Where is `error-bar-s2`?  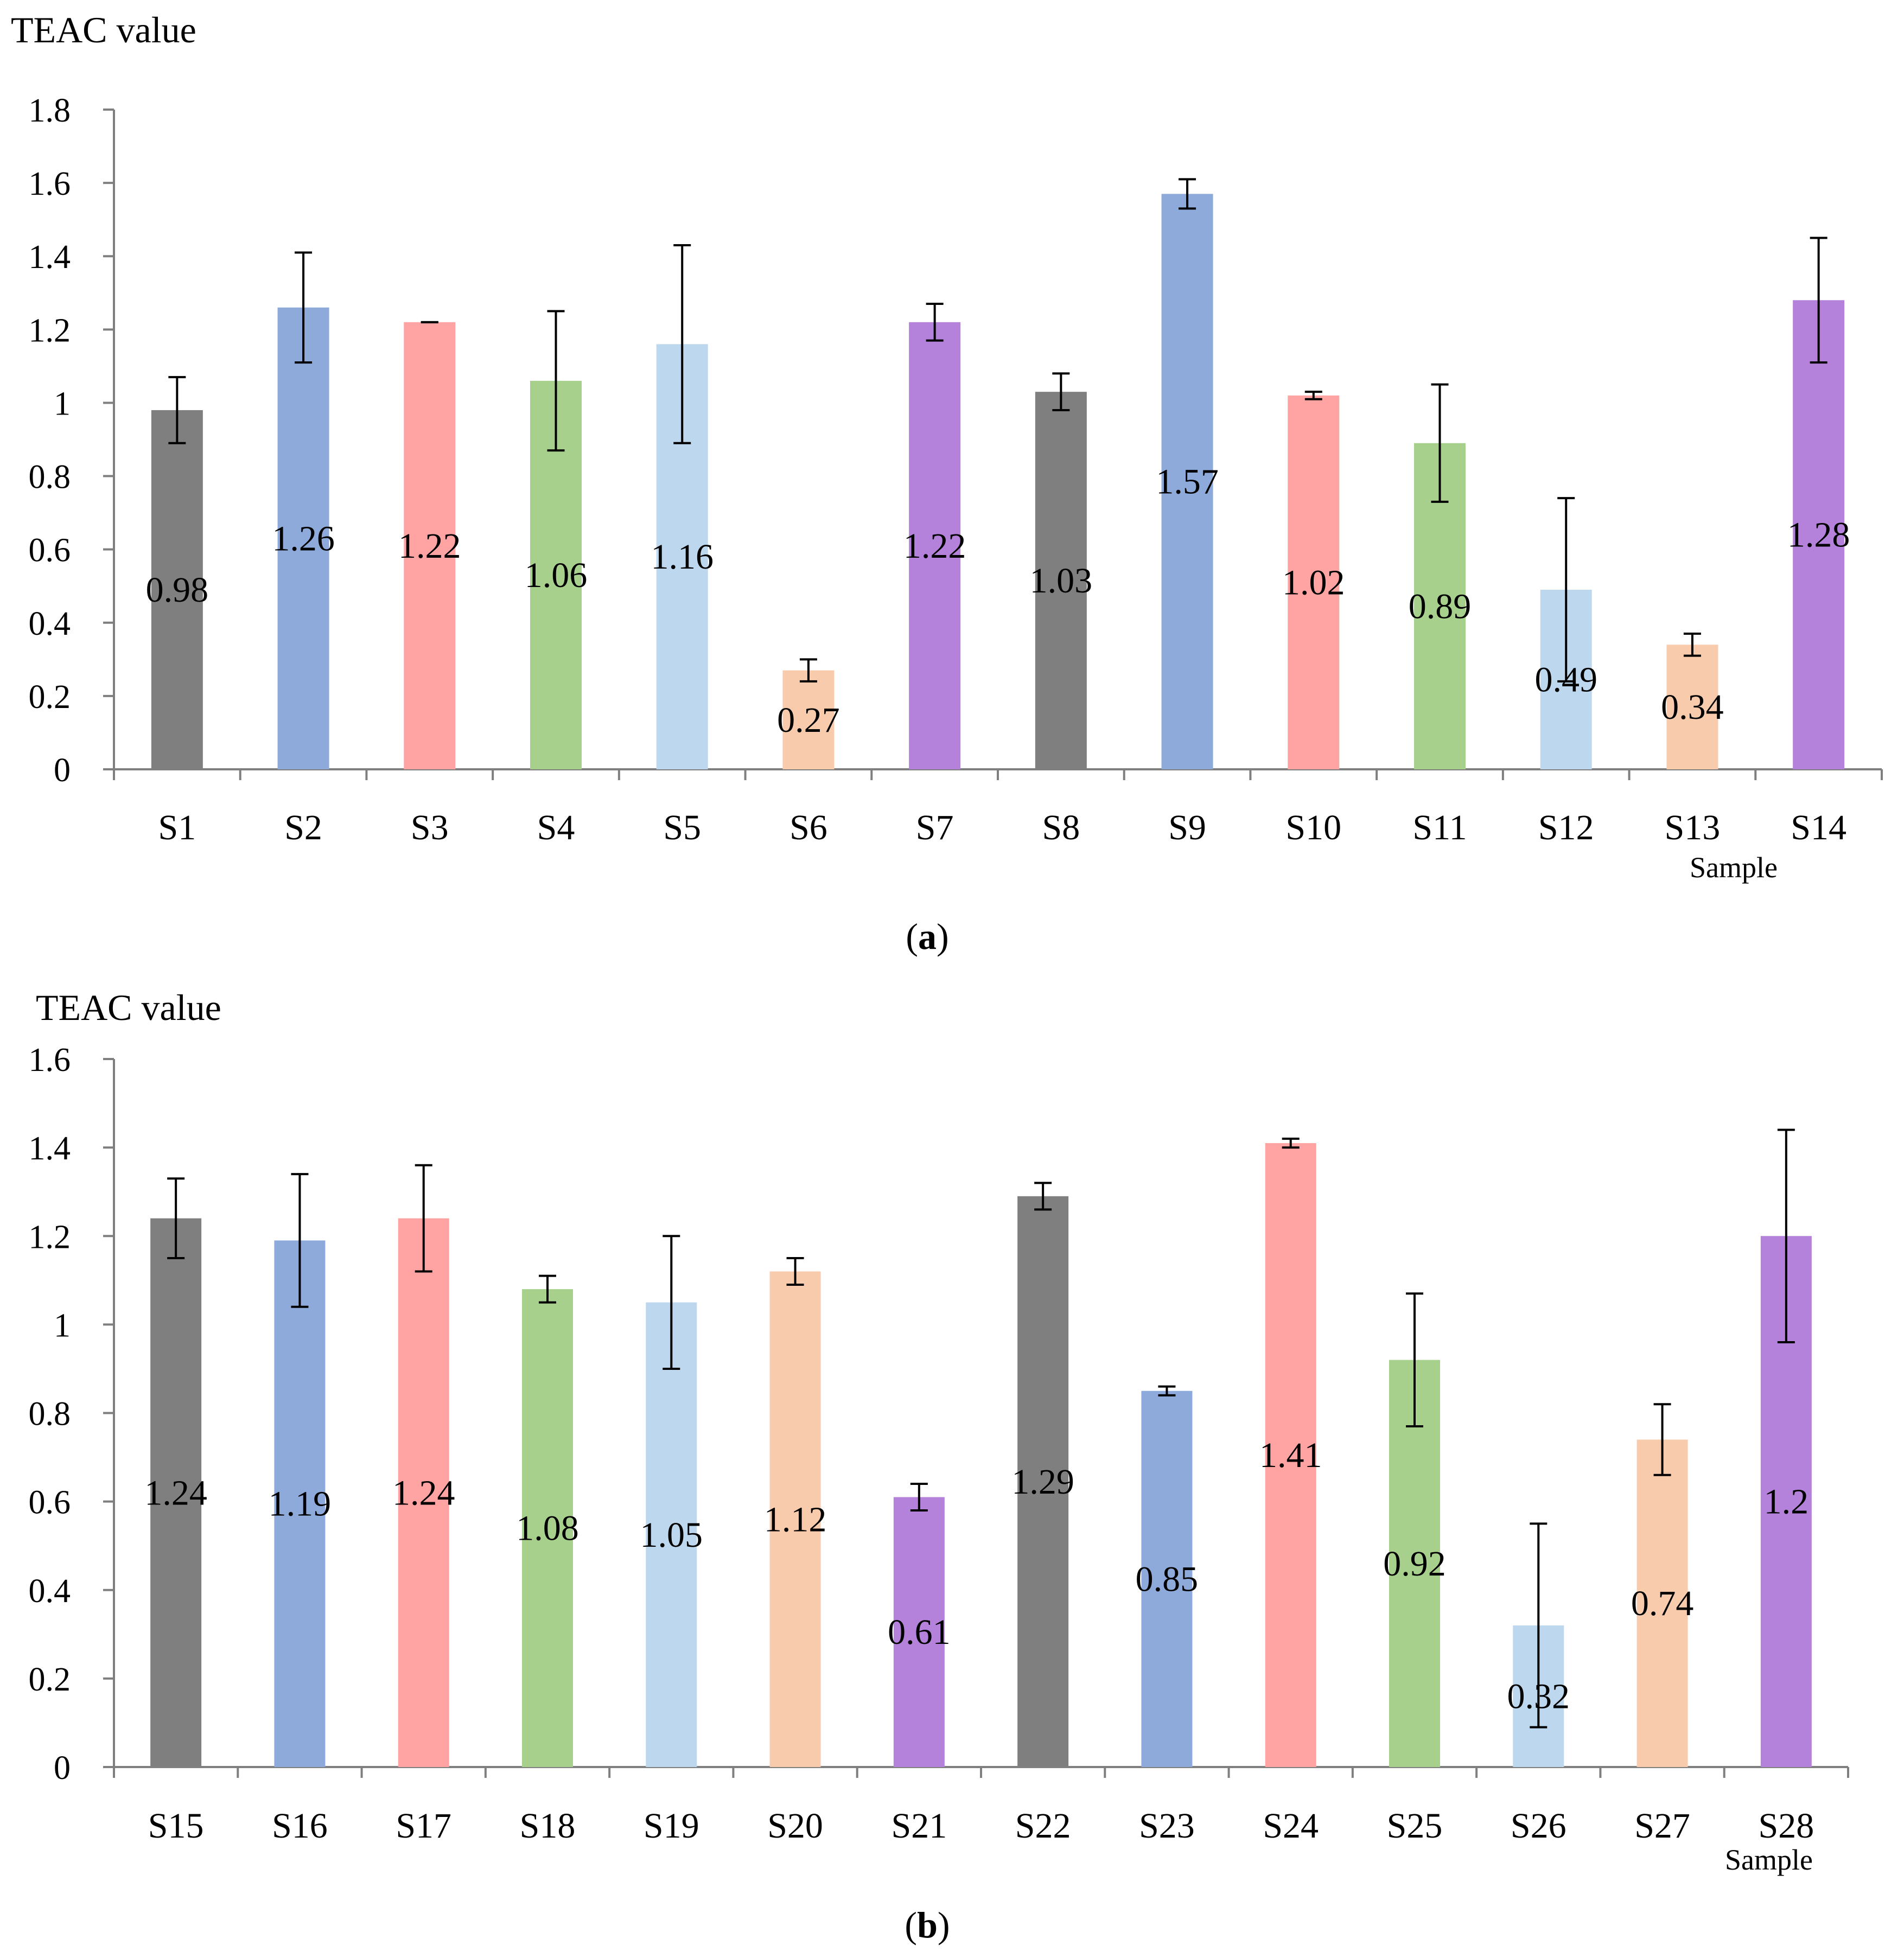 error-bar-s2 is located at coordinates (304, 307).